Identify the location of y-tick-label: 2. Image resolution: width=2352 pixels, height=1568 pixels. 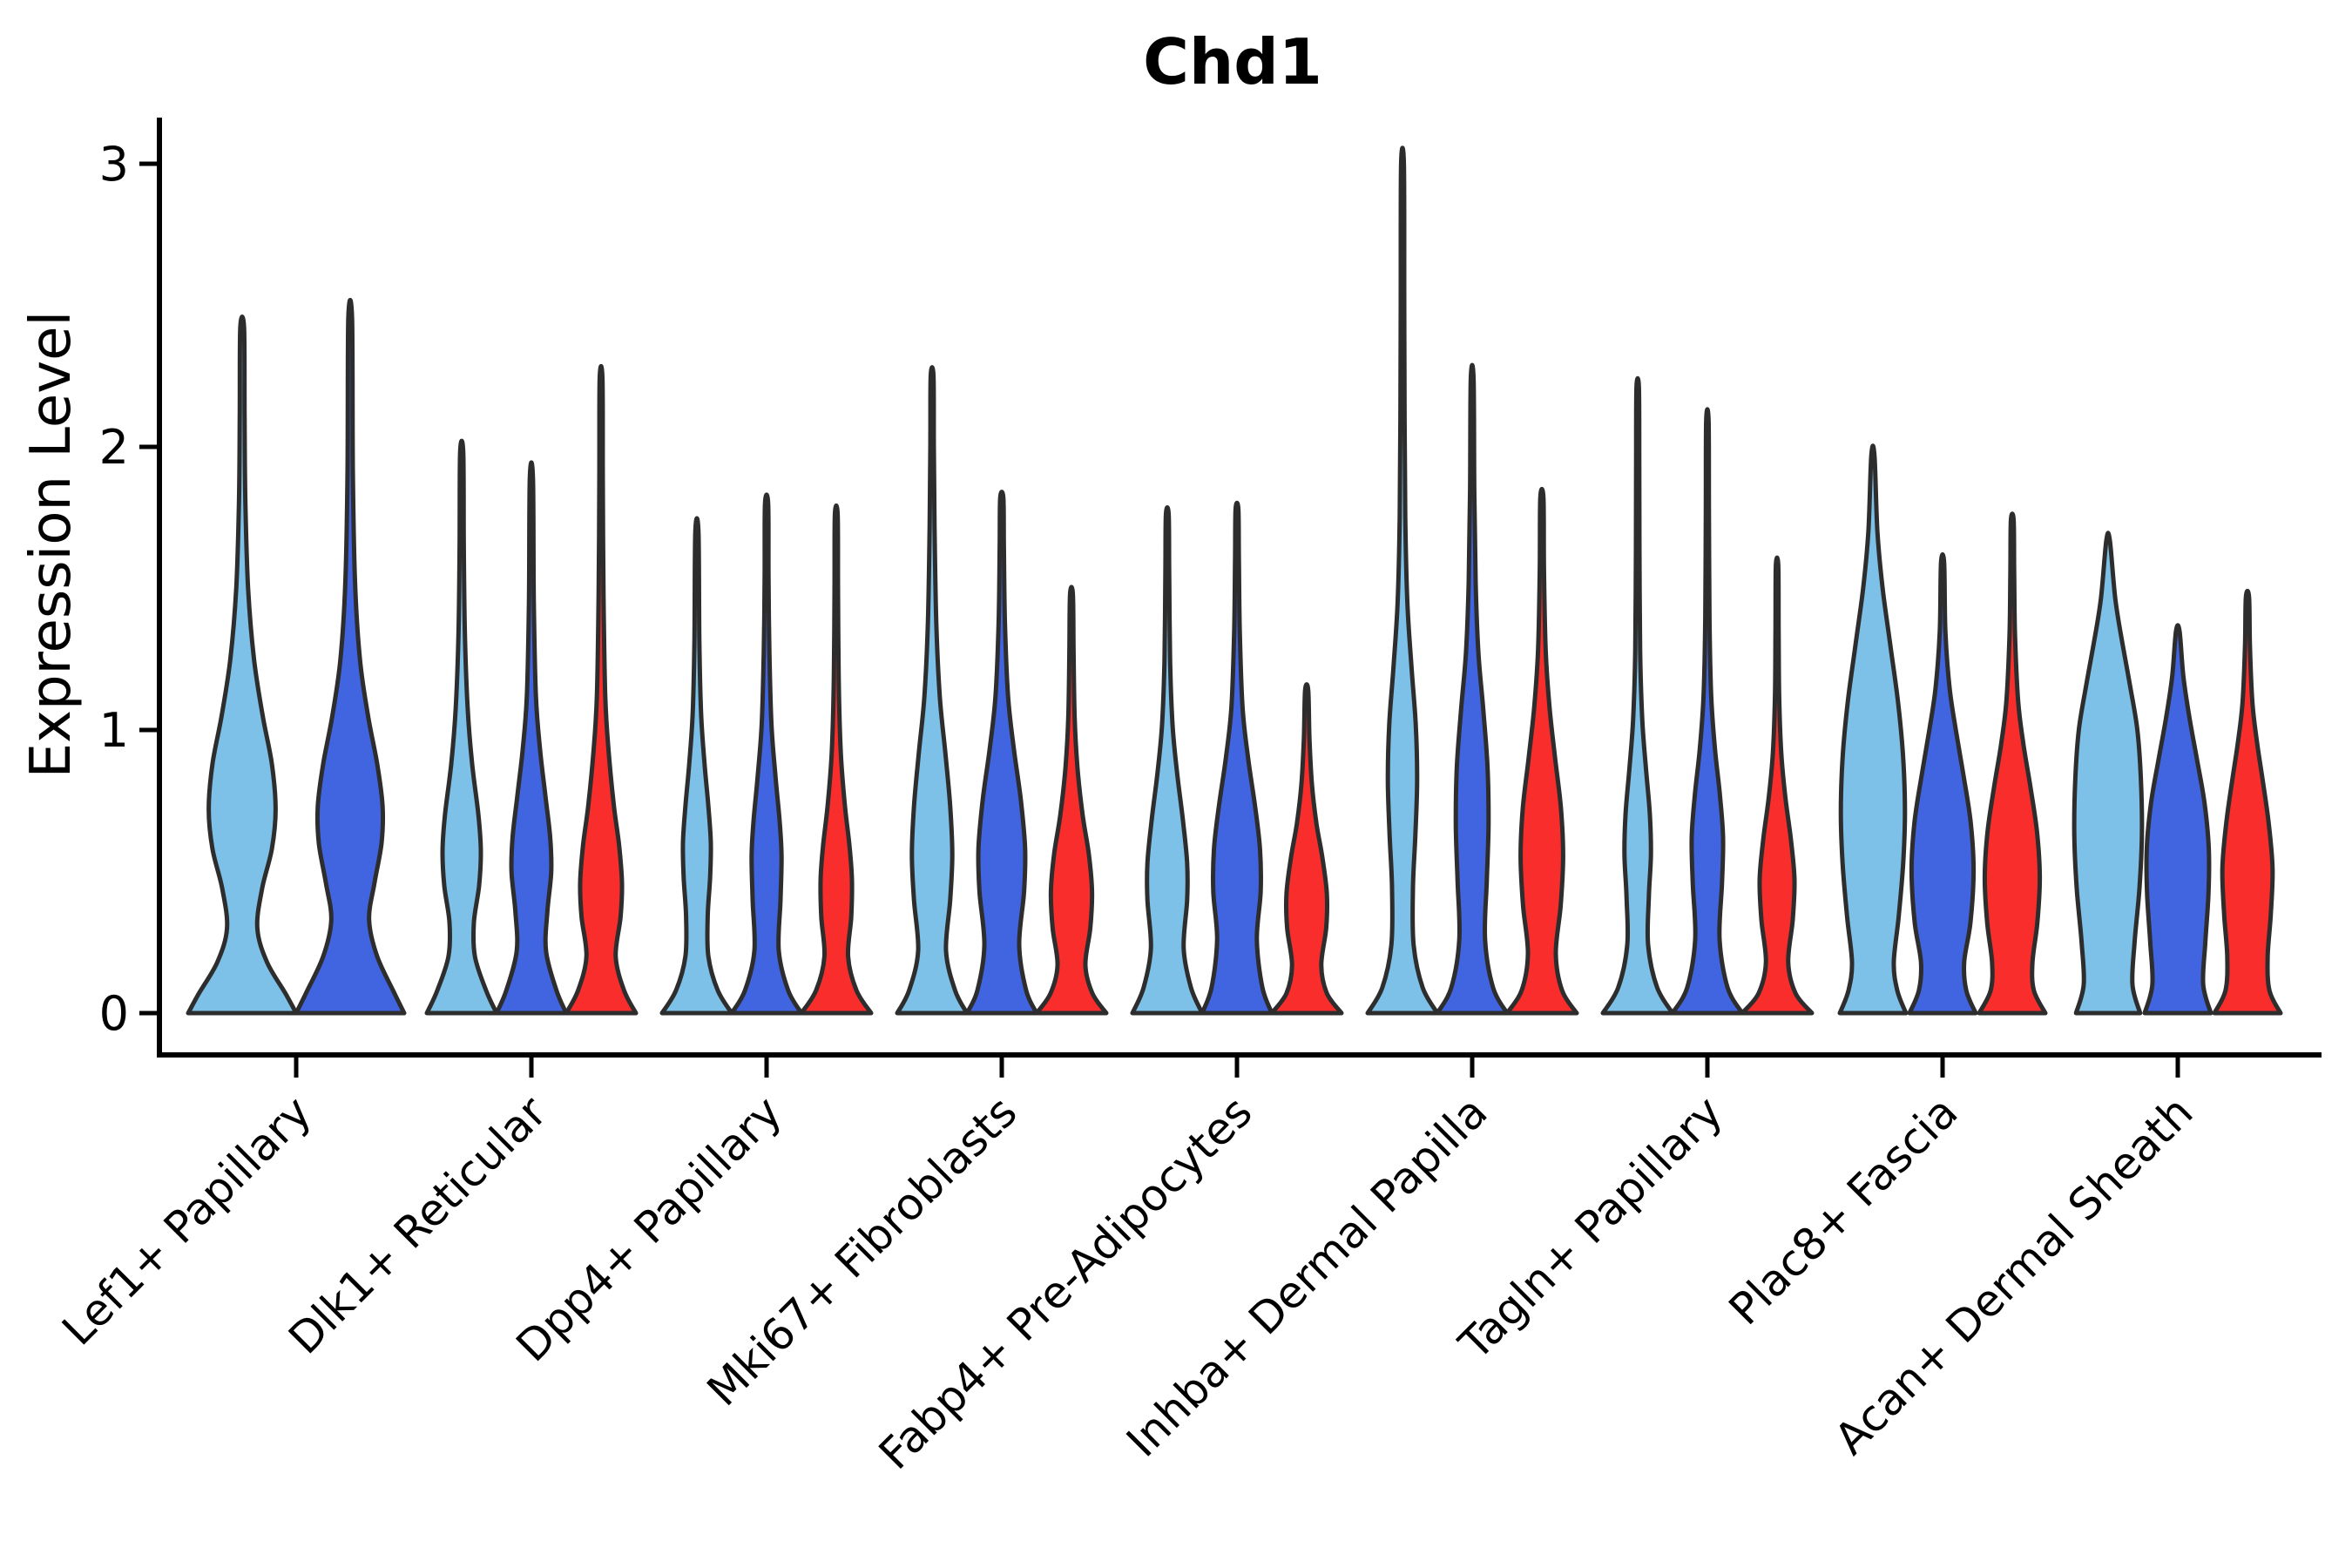
(114, 447).